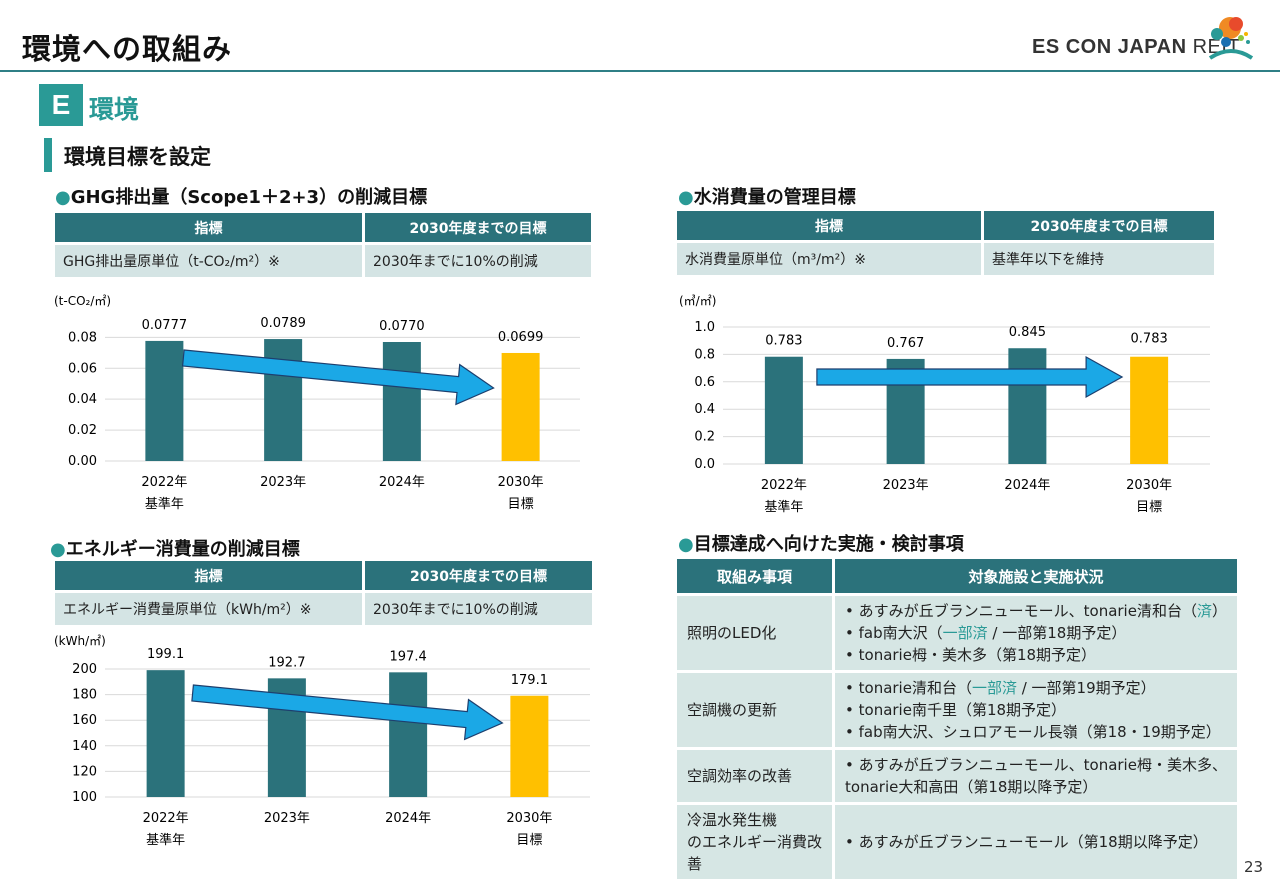 The image size is (1280, 886). I want to click on action-status-line: • tonarie栂・美木多（第18期予定）, so click(1036, 655).